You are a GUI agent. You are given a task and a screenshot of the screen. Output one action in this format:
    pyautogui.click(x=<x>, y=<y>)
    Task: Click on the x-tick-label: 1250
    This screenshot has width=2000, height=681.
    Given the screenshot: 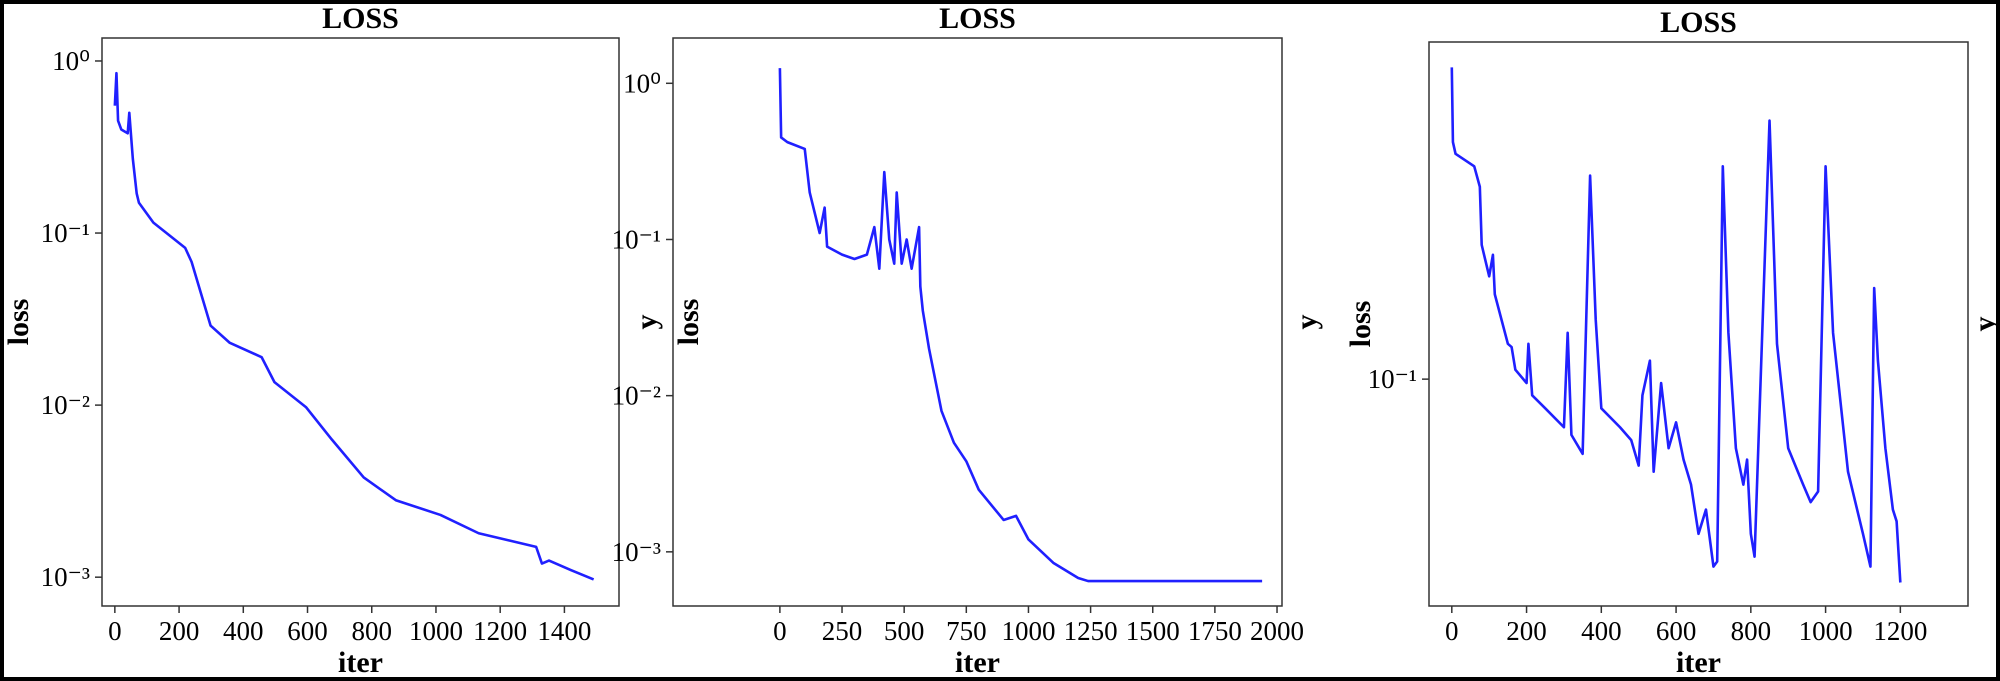 What is the action you would take?
    pyautogui.click(x=1091, y=631)
    